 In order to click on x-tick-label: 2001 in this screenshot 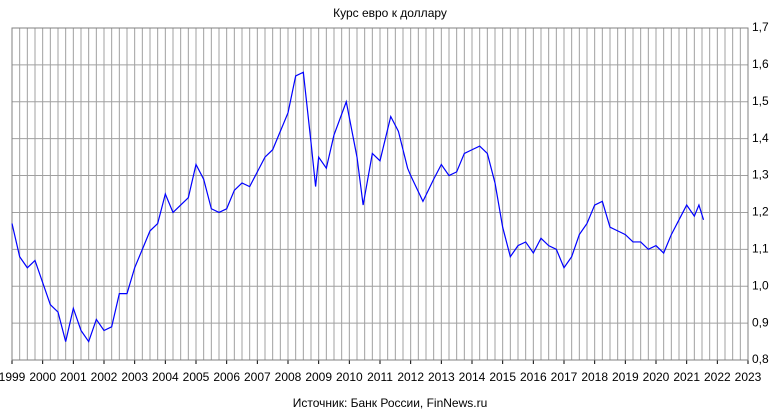, I will do `click(73, 377)`.